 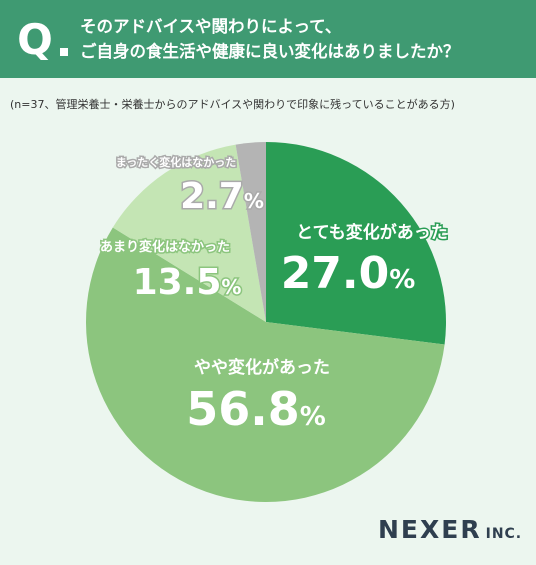 What do you see at coordinates (265, 39) in the screenshot?
I see `question-text: そのアドバイスや関わりによって、 ご自身の食生活や健康に良い変化はありましたか？` at bounding box center [265, 39].